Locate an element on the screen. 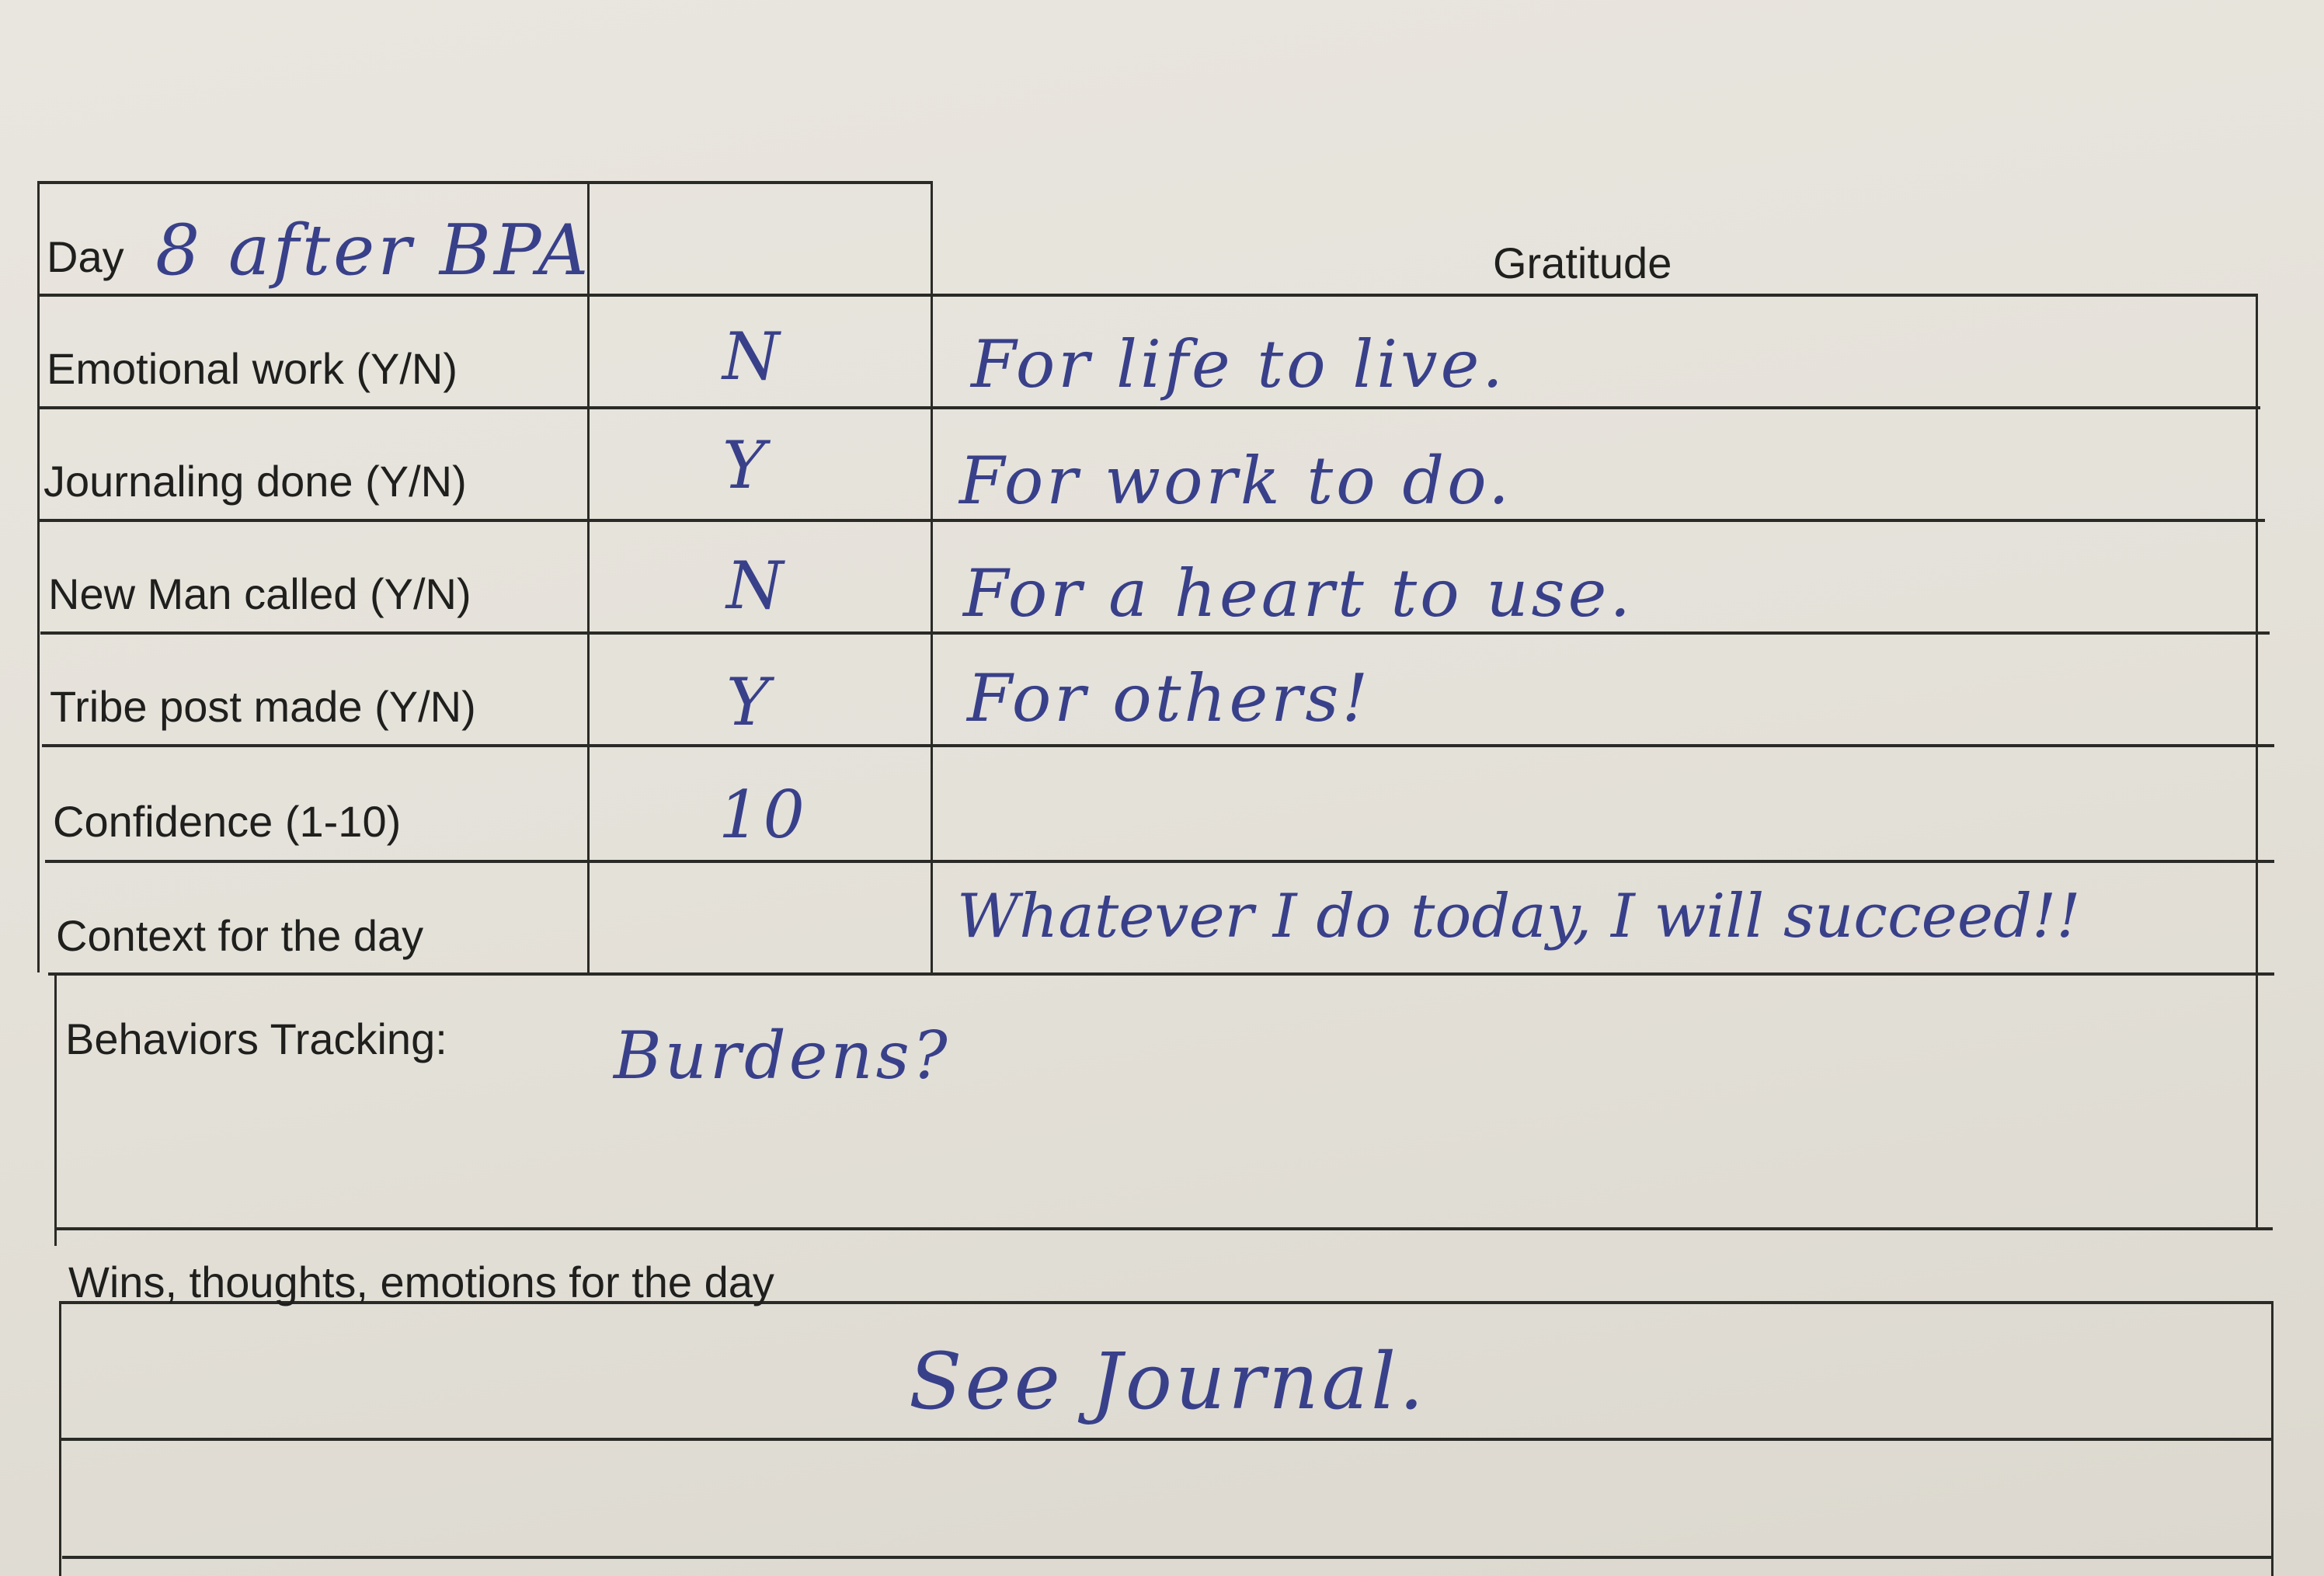  day-label: Day is located at coordinates (85, 256).